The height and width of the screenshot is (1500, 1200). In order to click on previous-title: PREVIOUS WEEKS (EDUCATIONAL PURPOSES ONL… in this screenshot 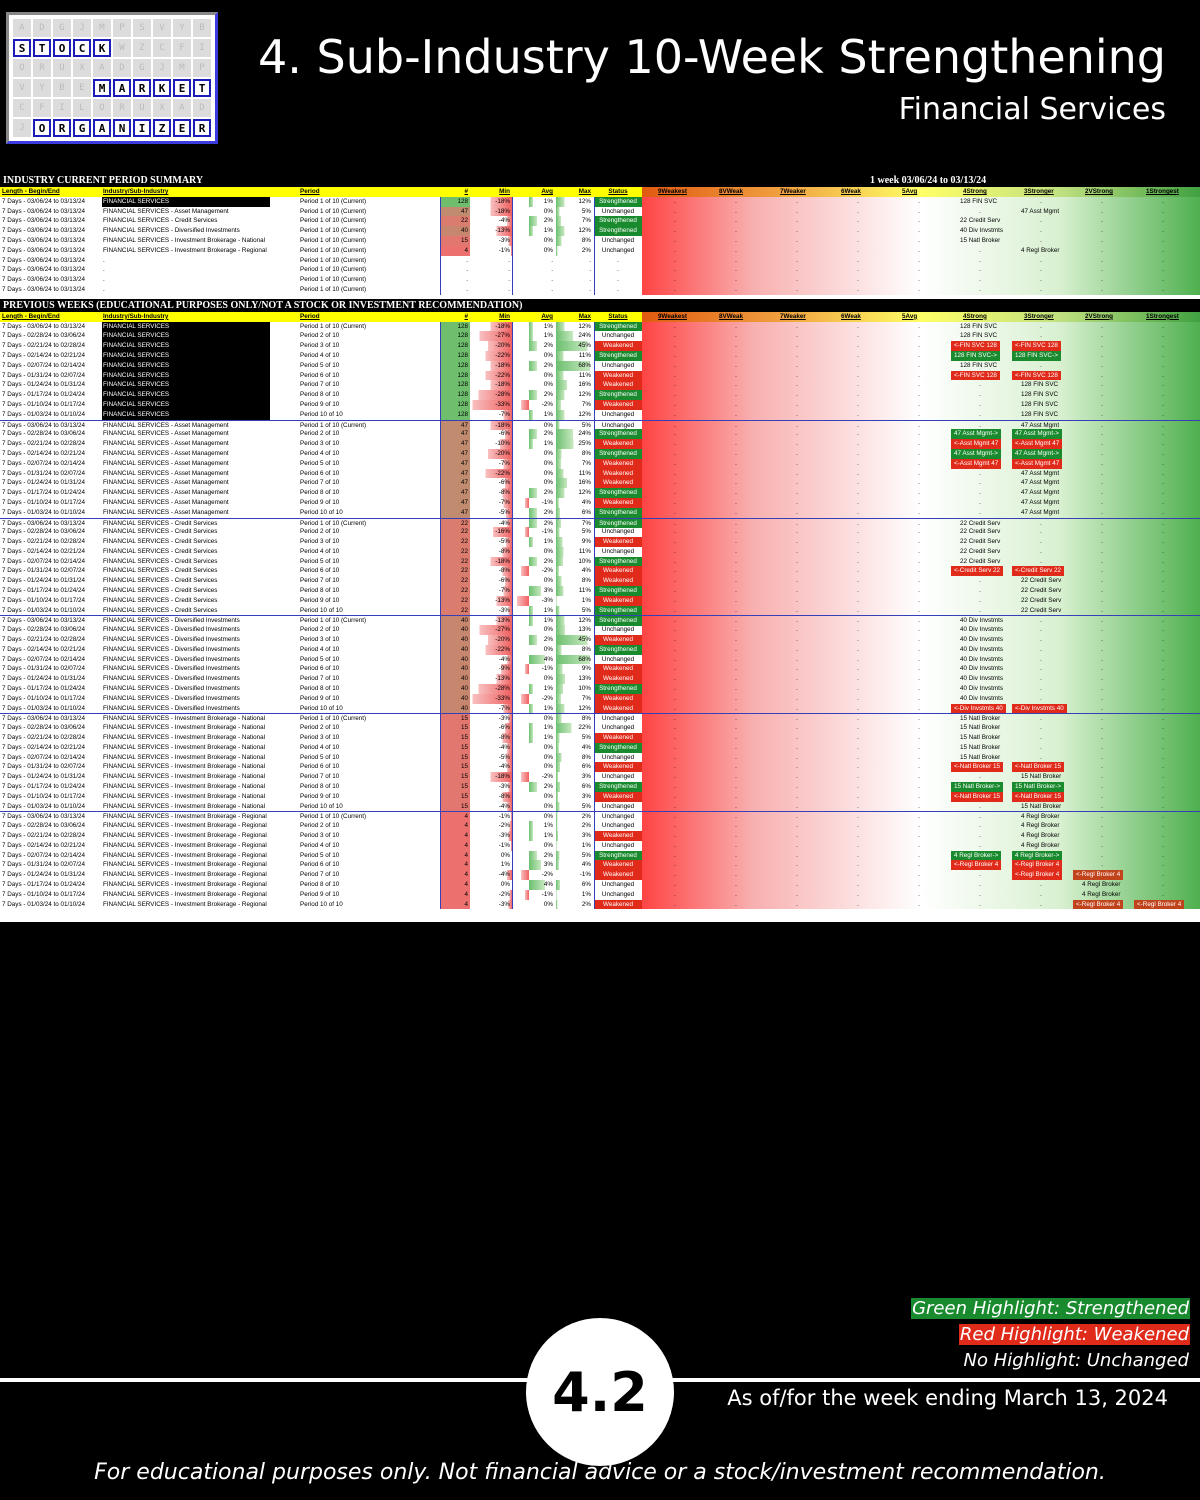, I will do `click(263, 305)`.